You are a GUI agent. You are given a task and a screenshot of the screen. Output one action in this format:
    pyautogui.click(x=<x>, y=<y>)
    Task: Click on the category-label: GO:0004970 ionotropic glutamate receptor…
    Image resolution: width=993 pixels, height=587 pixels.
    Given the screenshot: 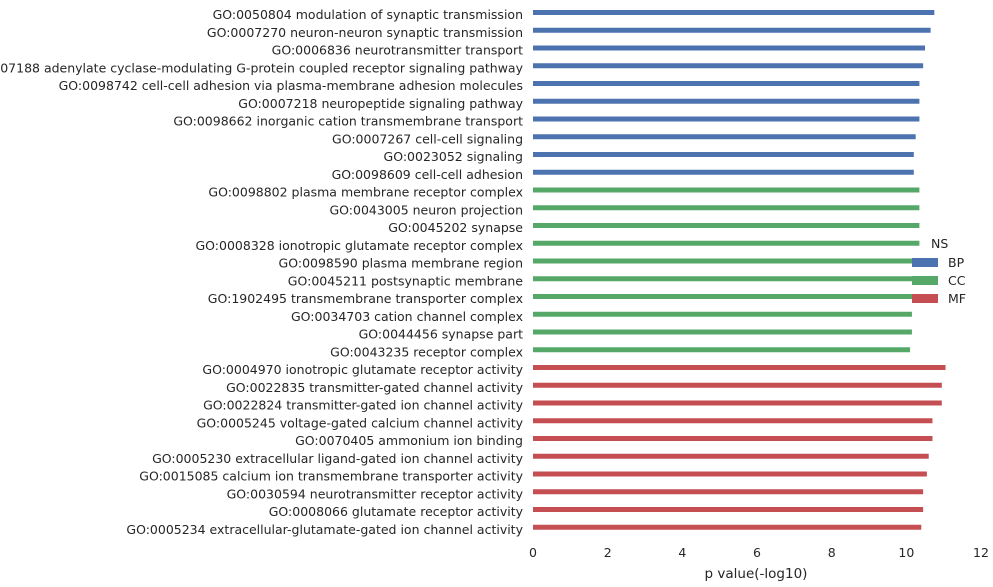 What is the action you would take?
    pyautogui.click(x=362, y=369)
    